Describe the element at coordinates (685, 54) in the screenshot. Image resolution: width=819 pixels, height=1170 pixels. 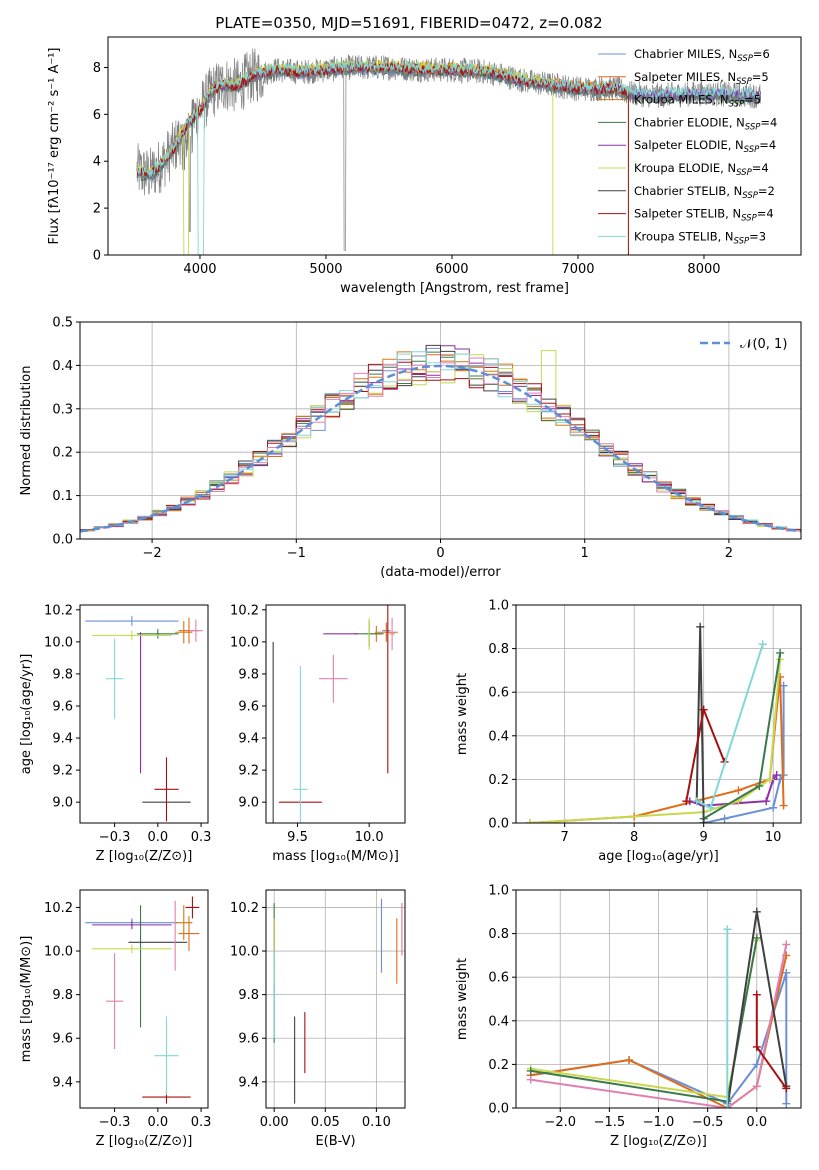
I see `legend-label: Chabrier MILES, N` at that location.